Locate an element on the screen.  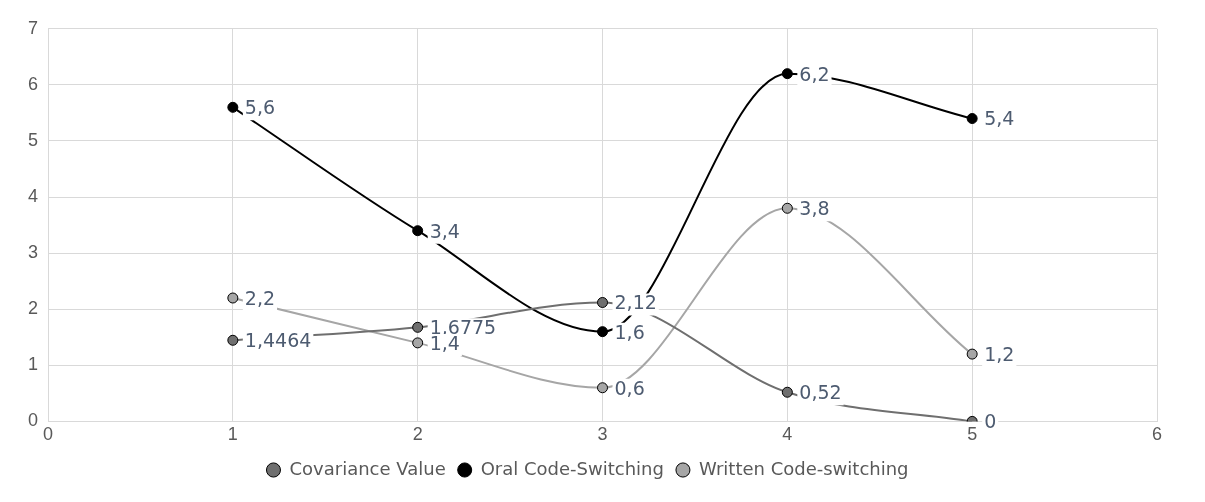
data-label: 5,6 is located at coordinates (260, 107).